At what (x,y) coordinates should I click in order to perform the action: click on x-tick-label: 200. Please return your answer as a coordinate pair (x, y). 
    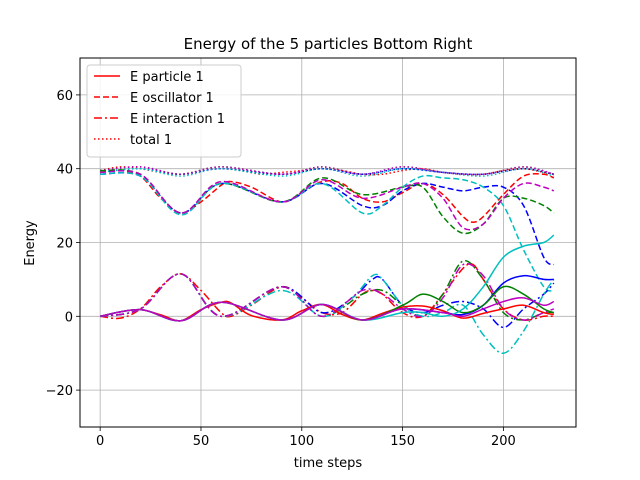
    Looking at the image, I should click on (503, 441).